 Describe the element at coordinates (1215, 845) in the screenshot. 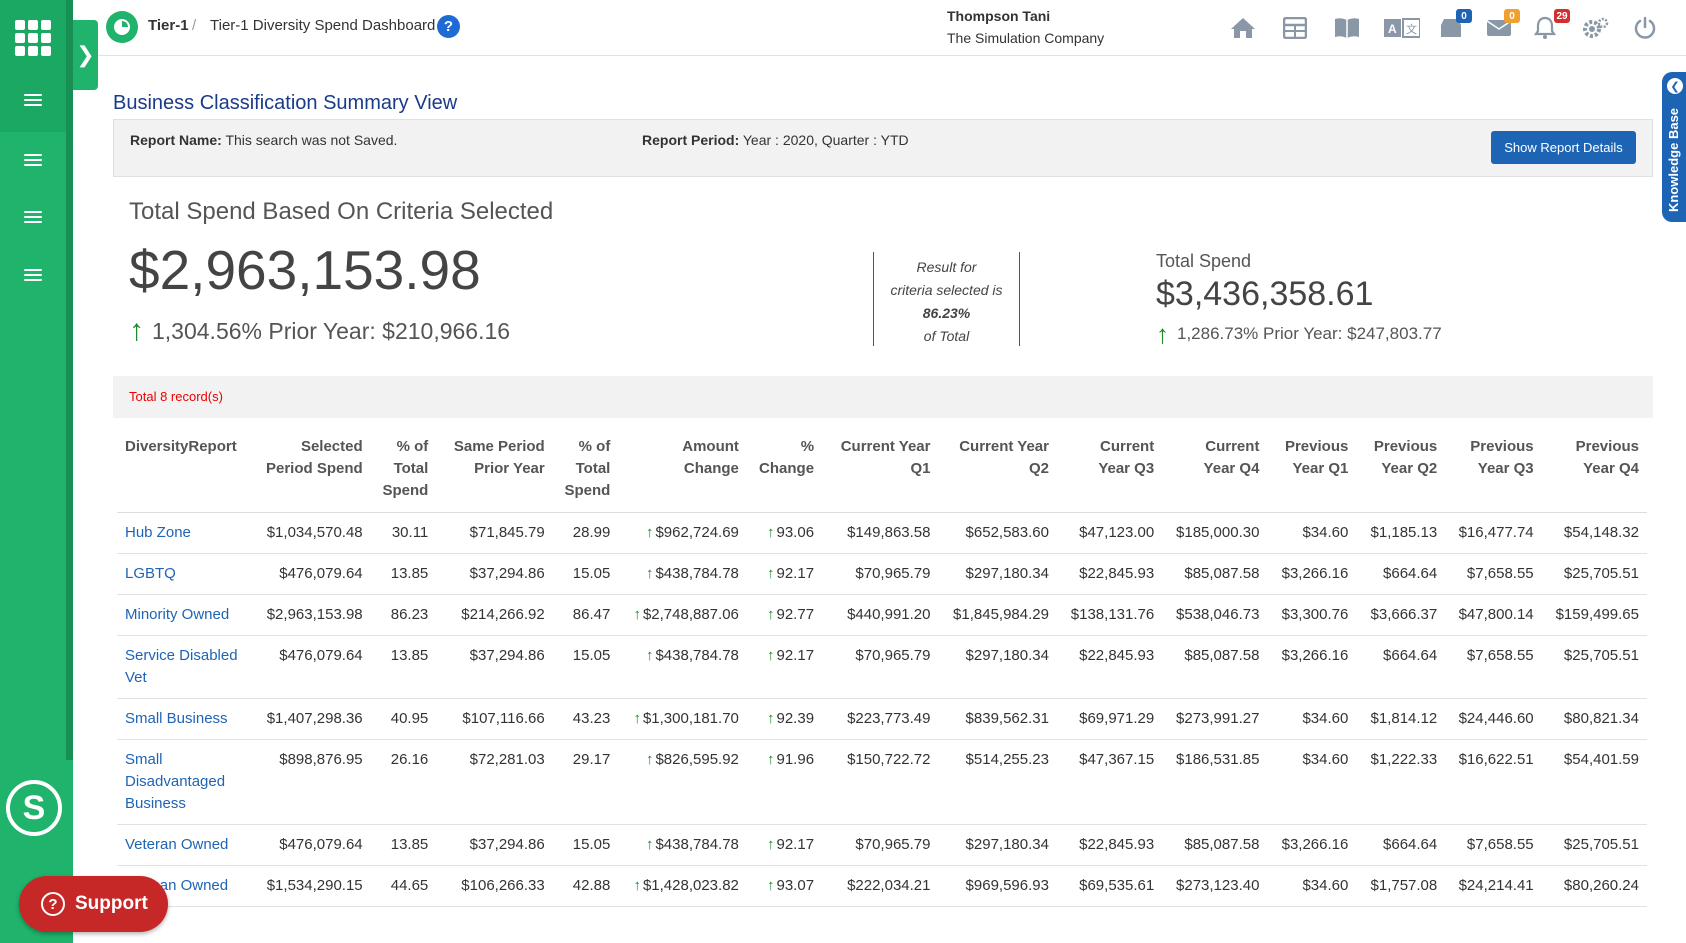

I see `table-cell: $85,087.58` at that location.